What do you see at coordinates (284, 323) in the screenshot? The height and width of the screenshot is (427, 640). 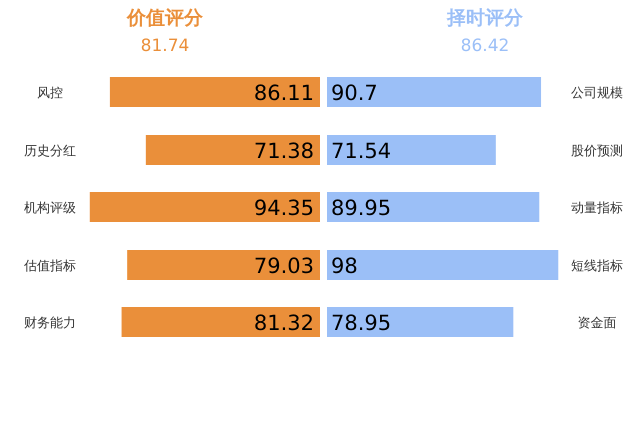 I see `data-label: 81.32` at bounding box center [284, 323].